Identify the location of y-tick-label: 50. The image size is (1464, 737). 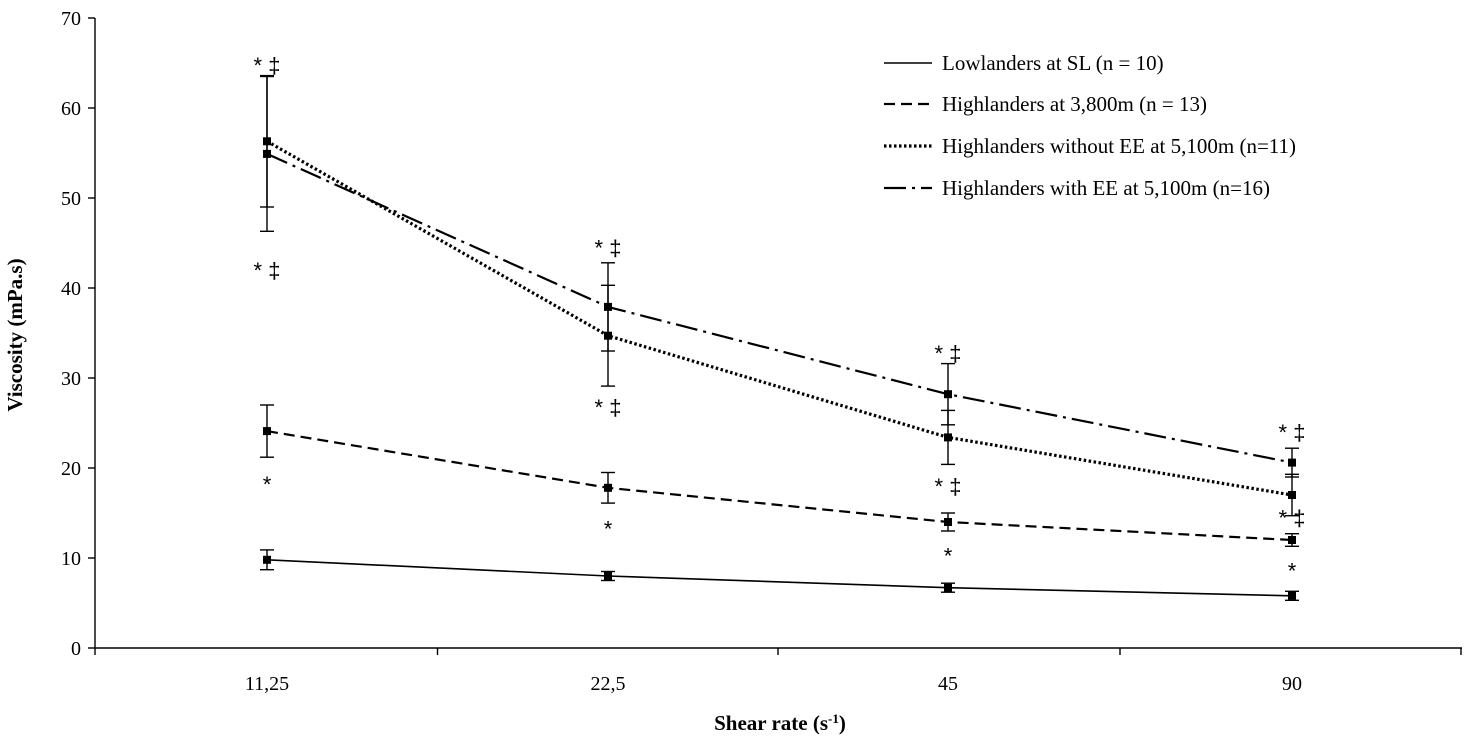
(71, 199).